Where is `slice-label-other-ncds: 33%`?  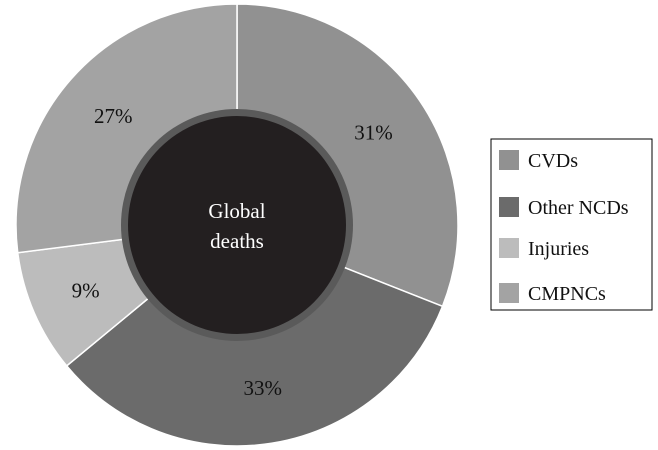
slice-label-other-ncds: 33% is located at coordinates (263, 388).